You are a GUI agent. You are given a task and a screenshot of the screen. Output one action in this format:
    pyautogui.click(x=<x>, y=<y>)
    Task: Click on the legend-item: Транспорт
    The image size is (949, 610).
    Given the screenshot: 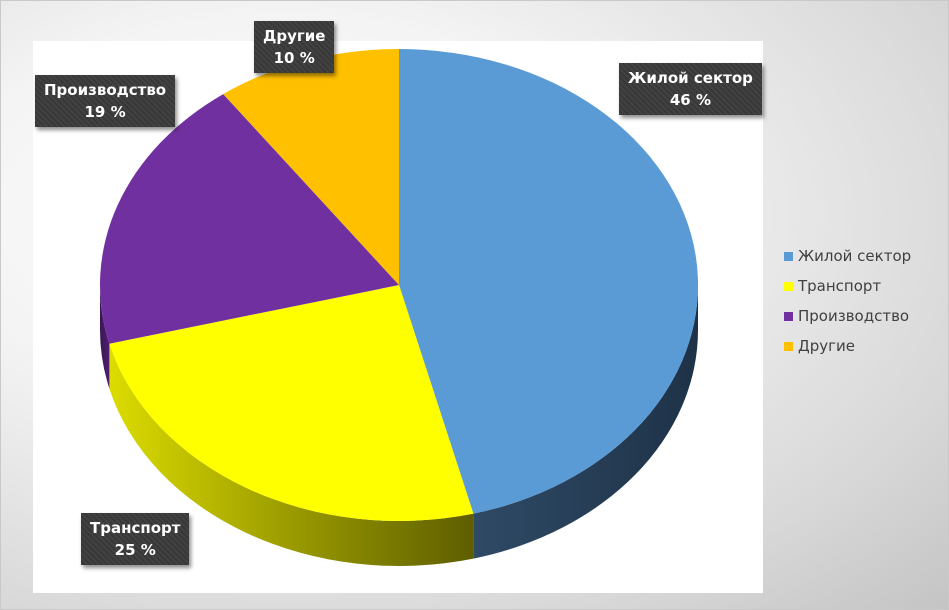 What is the action you would take?
    pyautogui.click(x=866, y=286)
    